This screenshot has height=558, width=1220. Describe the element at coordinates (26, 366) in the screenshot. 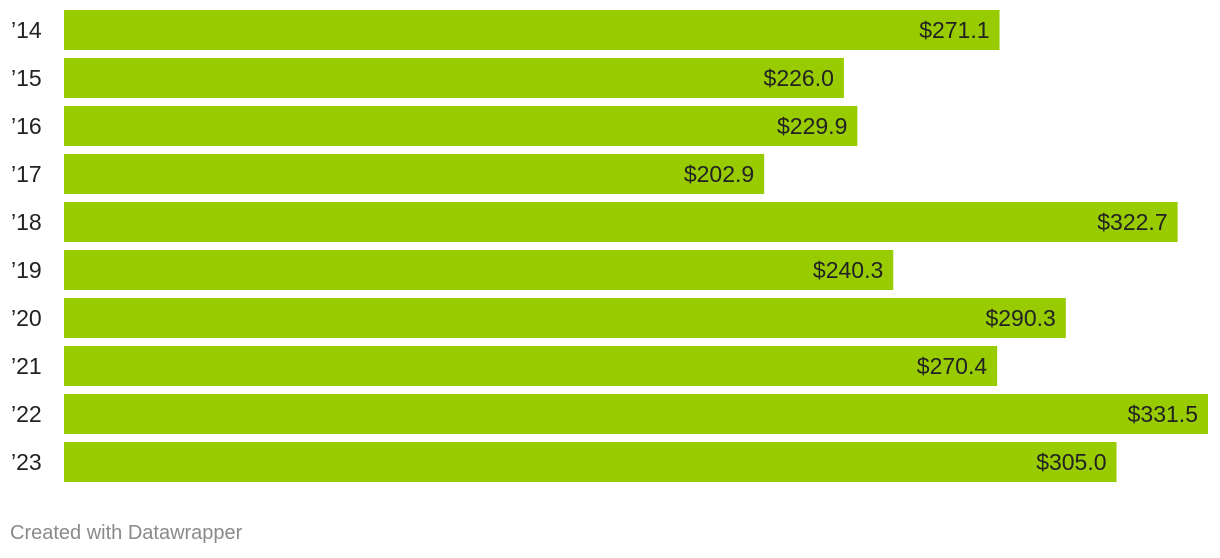

I see `category-label: ’21` at that location.